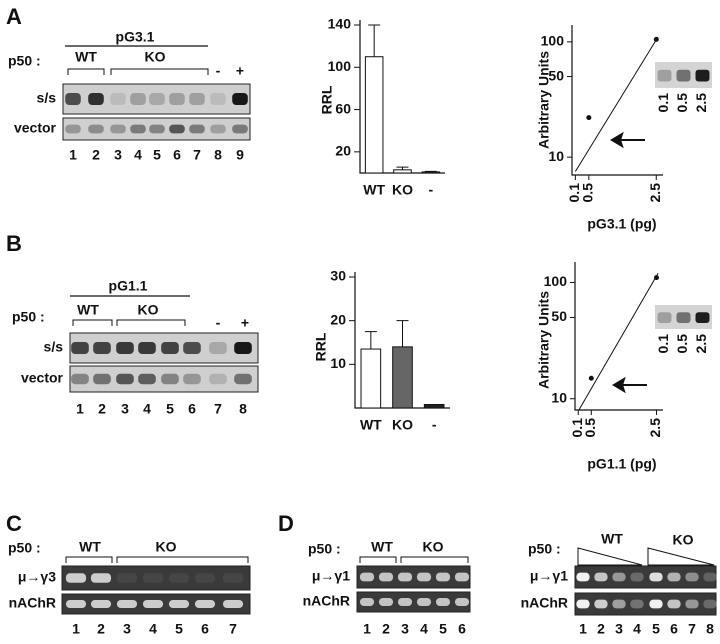  Describe the element at coordinates (14, 243) in the screenshot. I see `panel-label: B` at that location.